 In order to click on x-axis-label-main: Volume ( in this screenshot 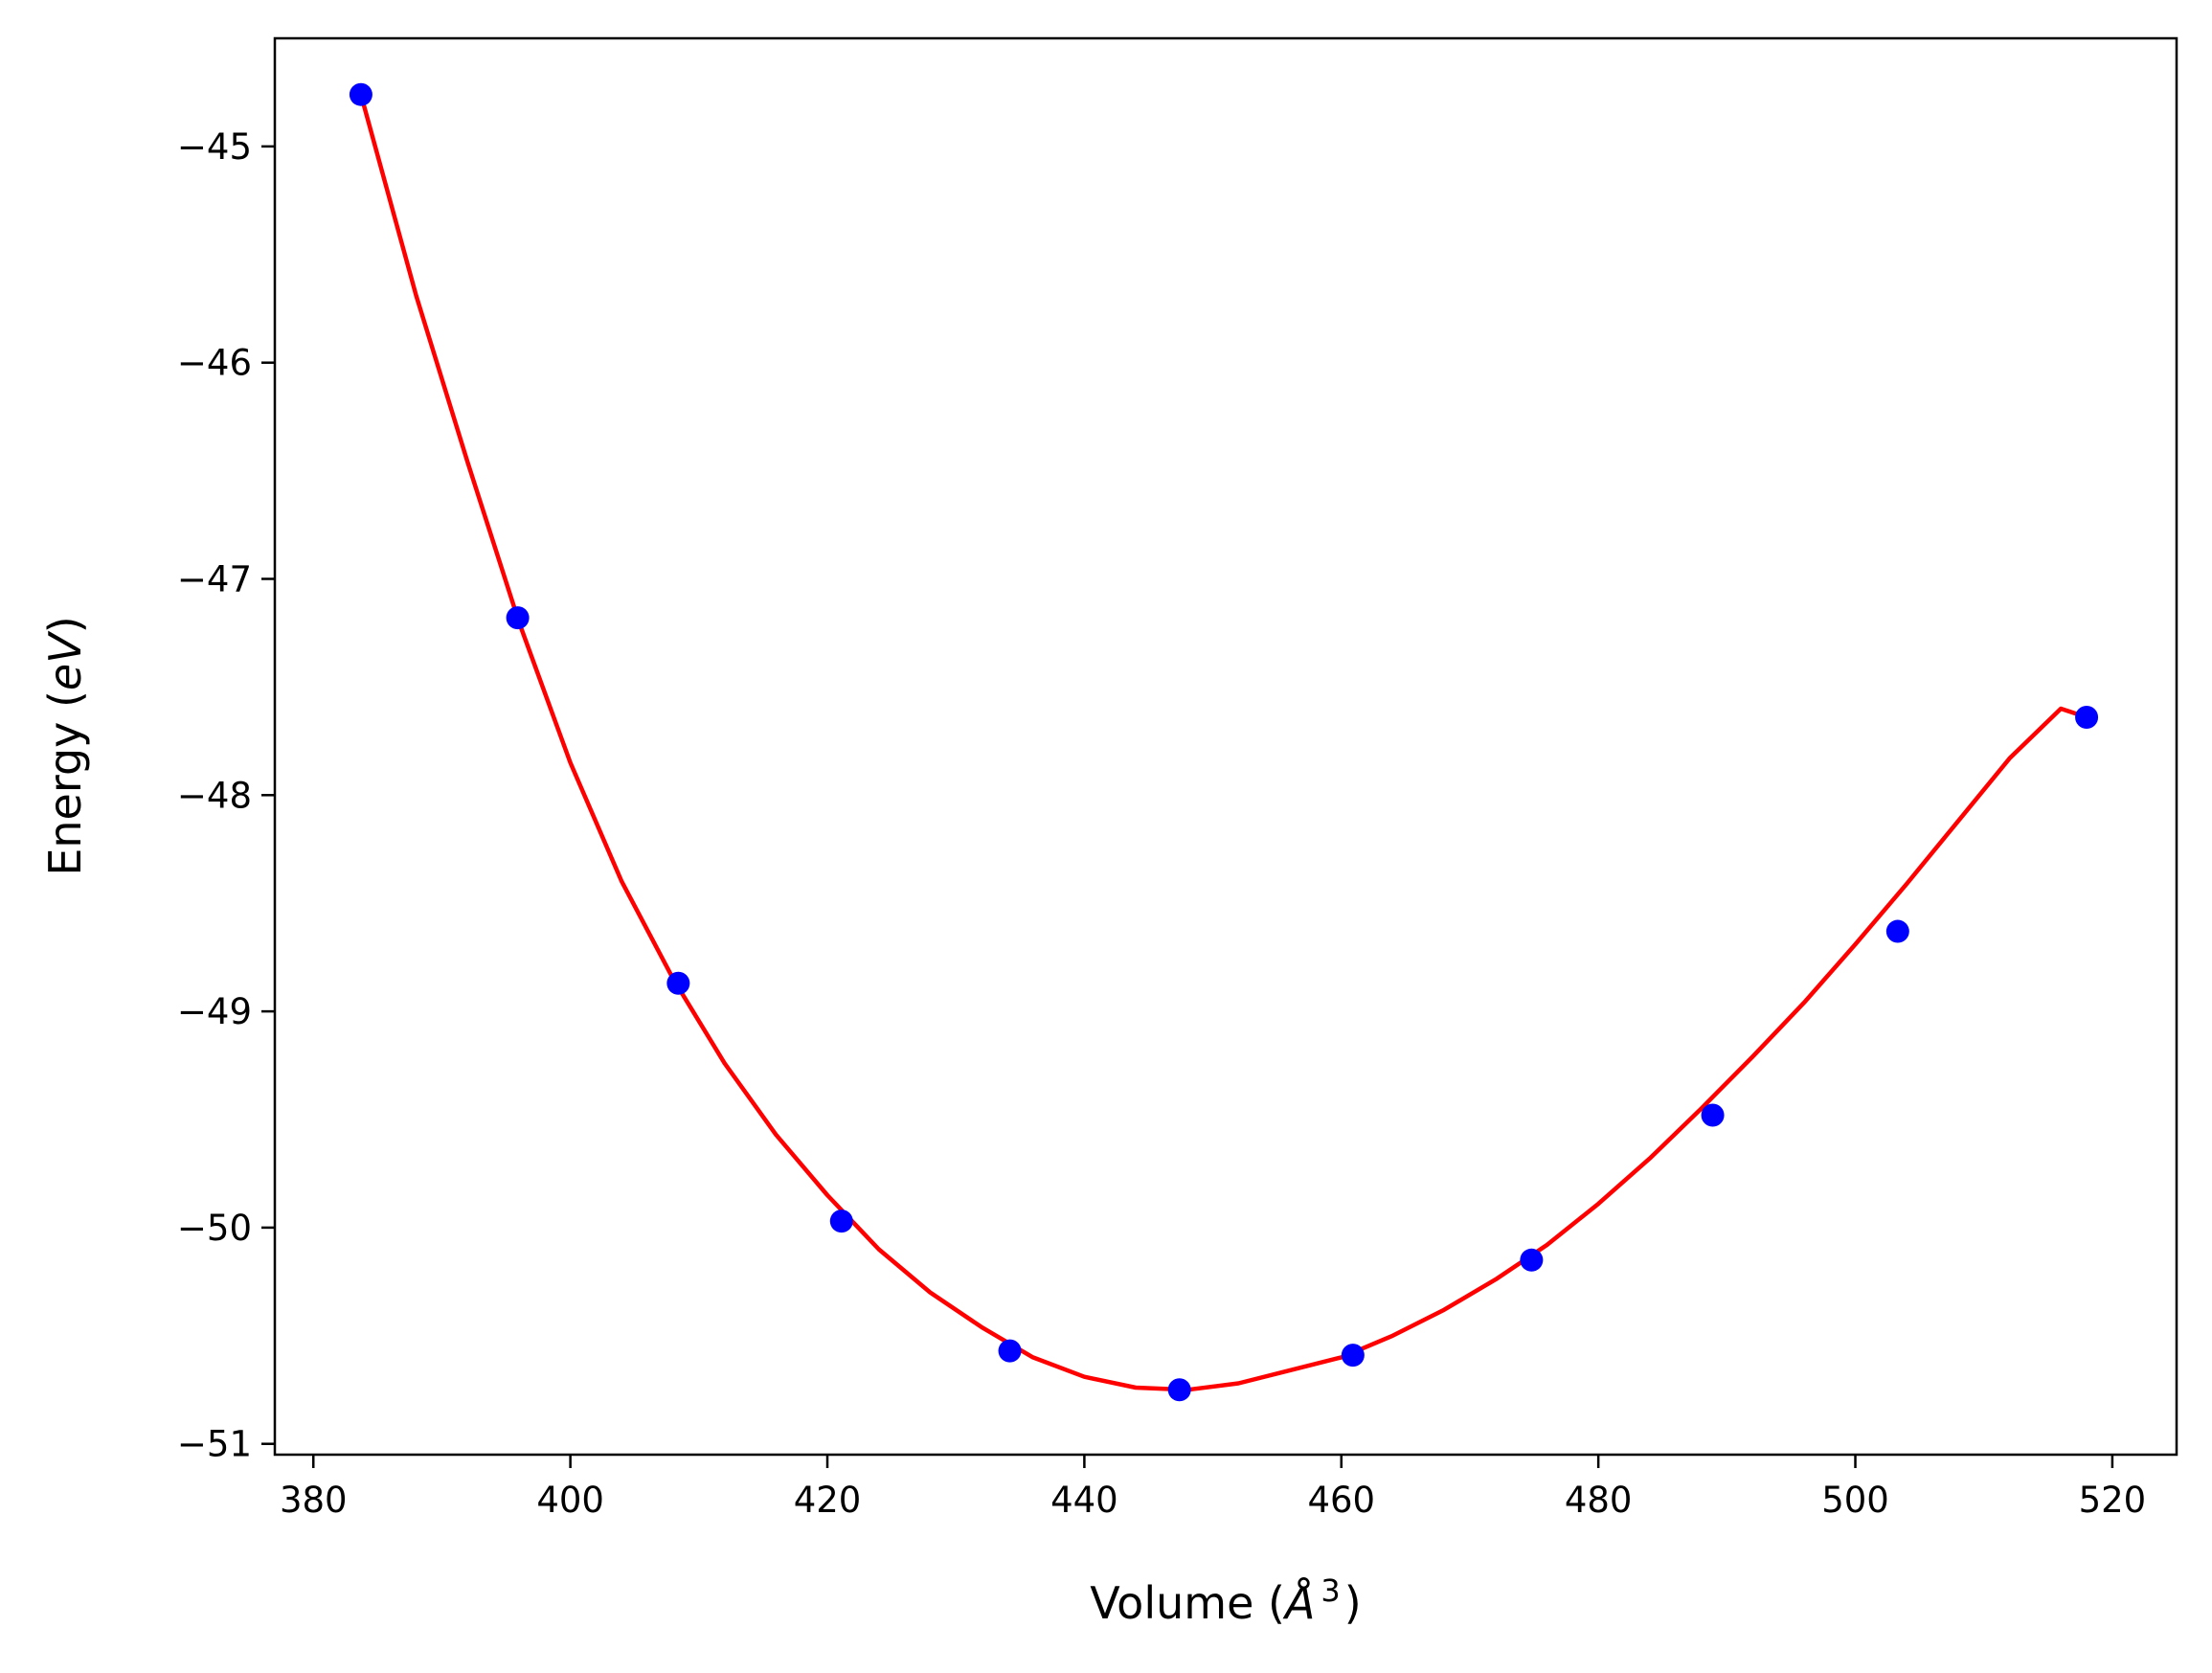, I will do `click(1187, 1603)`.